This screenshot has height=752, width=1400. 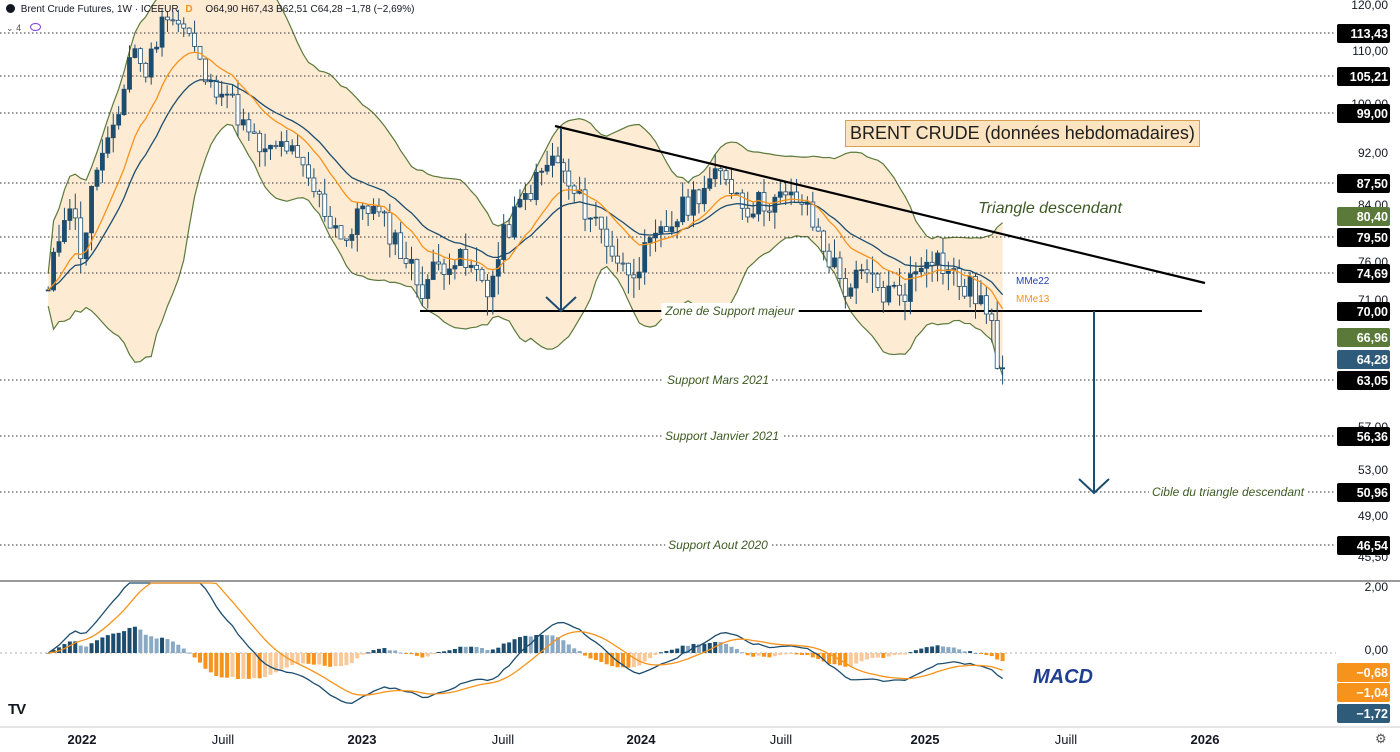 I want to click on x-axis-tick-label: Juill, so click(x=781, y=739).